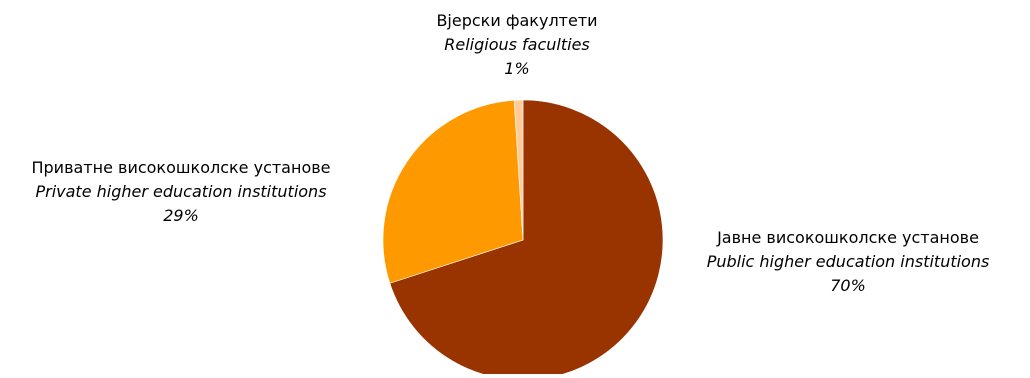 This screenshot has width=1030, height=378. I want to click on slice-label-religious: Вјерски факултети Religious faculties 1%, so click(516, 44).